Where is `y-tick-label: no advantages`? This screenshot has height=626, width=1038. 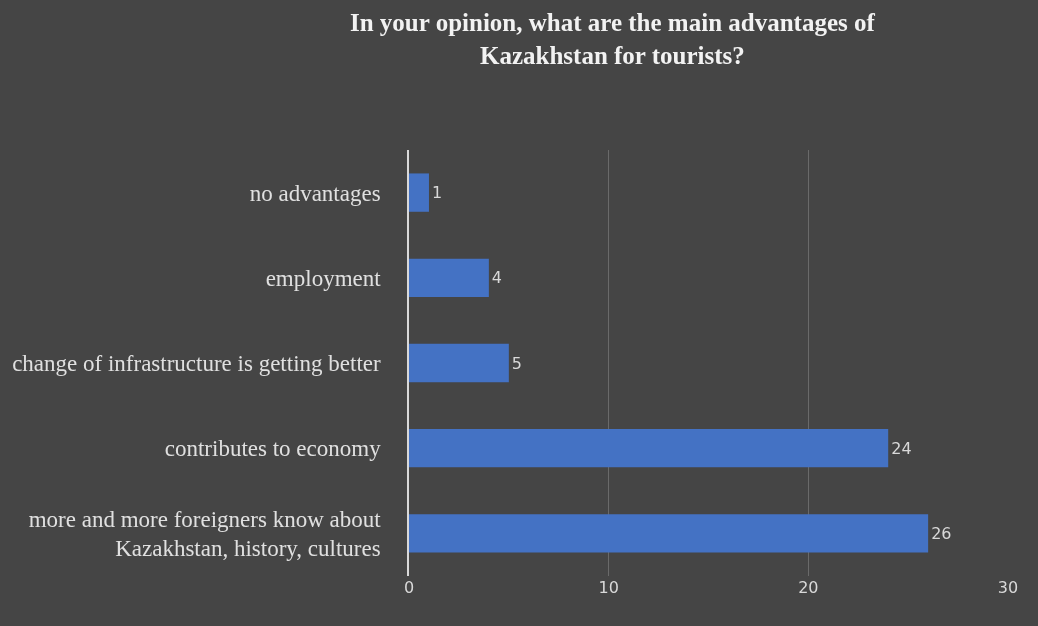
y-tick-label: no advantages is located at coordinates (315, 193).